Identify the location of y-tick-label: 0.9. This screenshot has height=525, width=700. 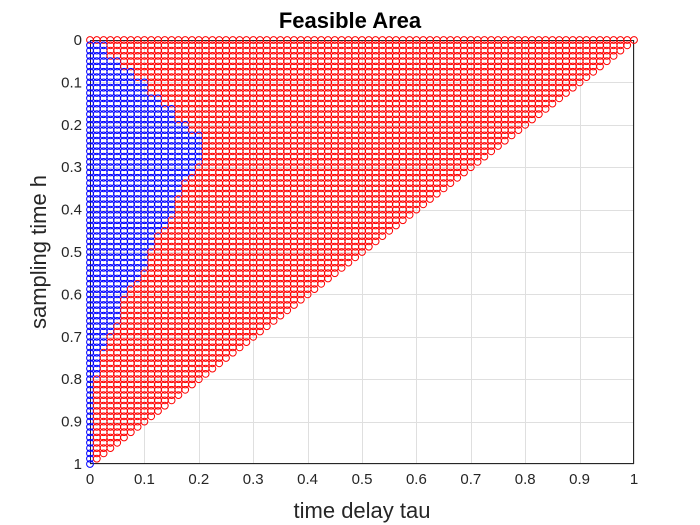
(71, 422).